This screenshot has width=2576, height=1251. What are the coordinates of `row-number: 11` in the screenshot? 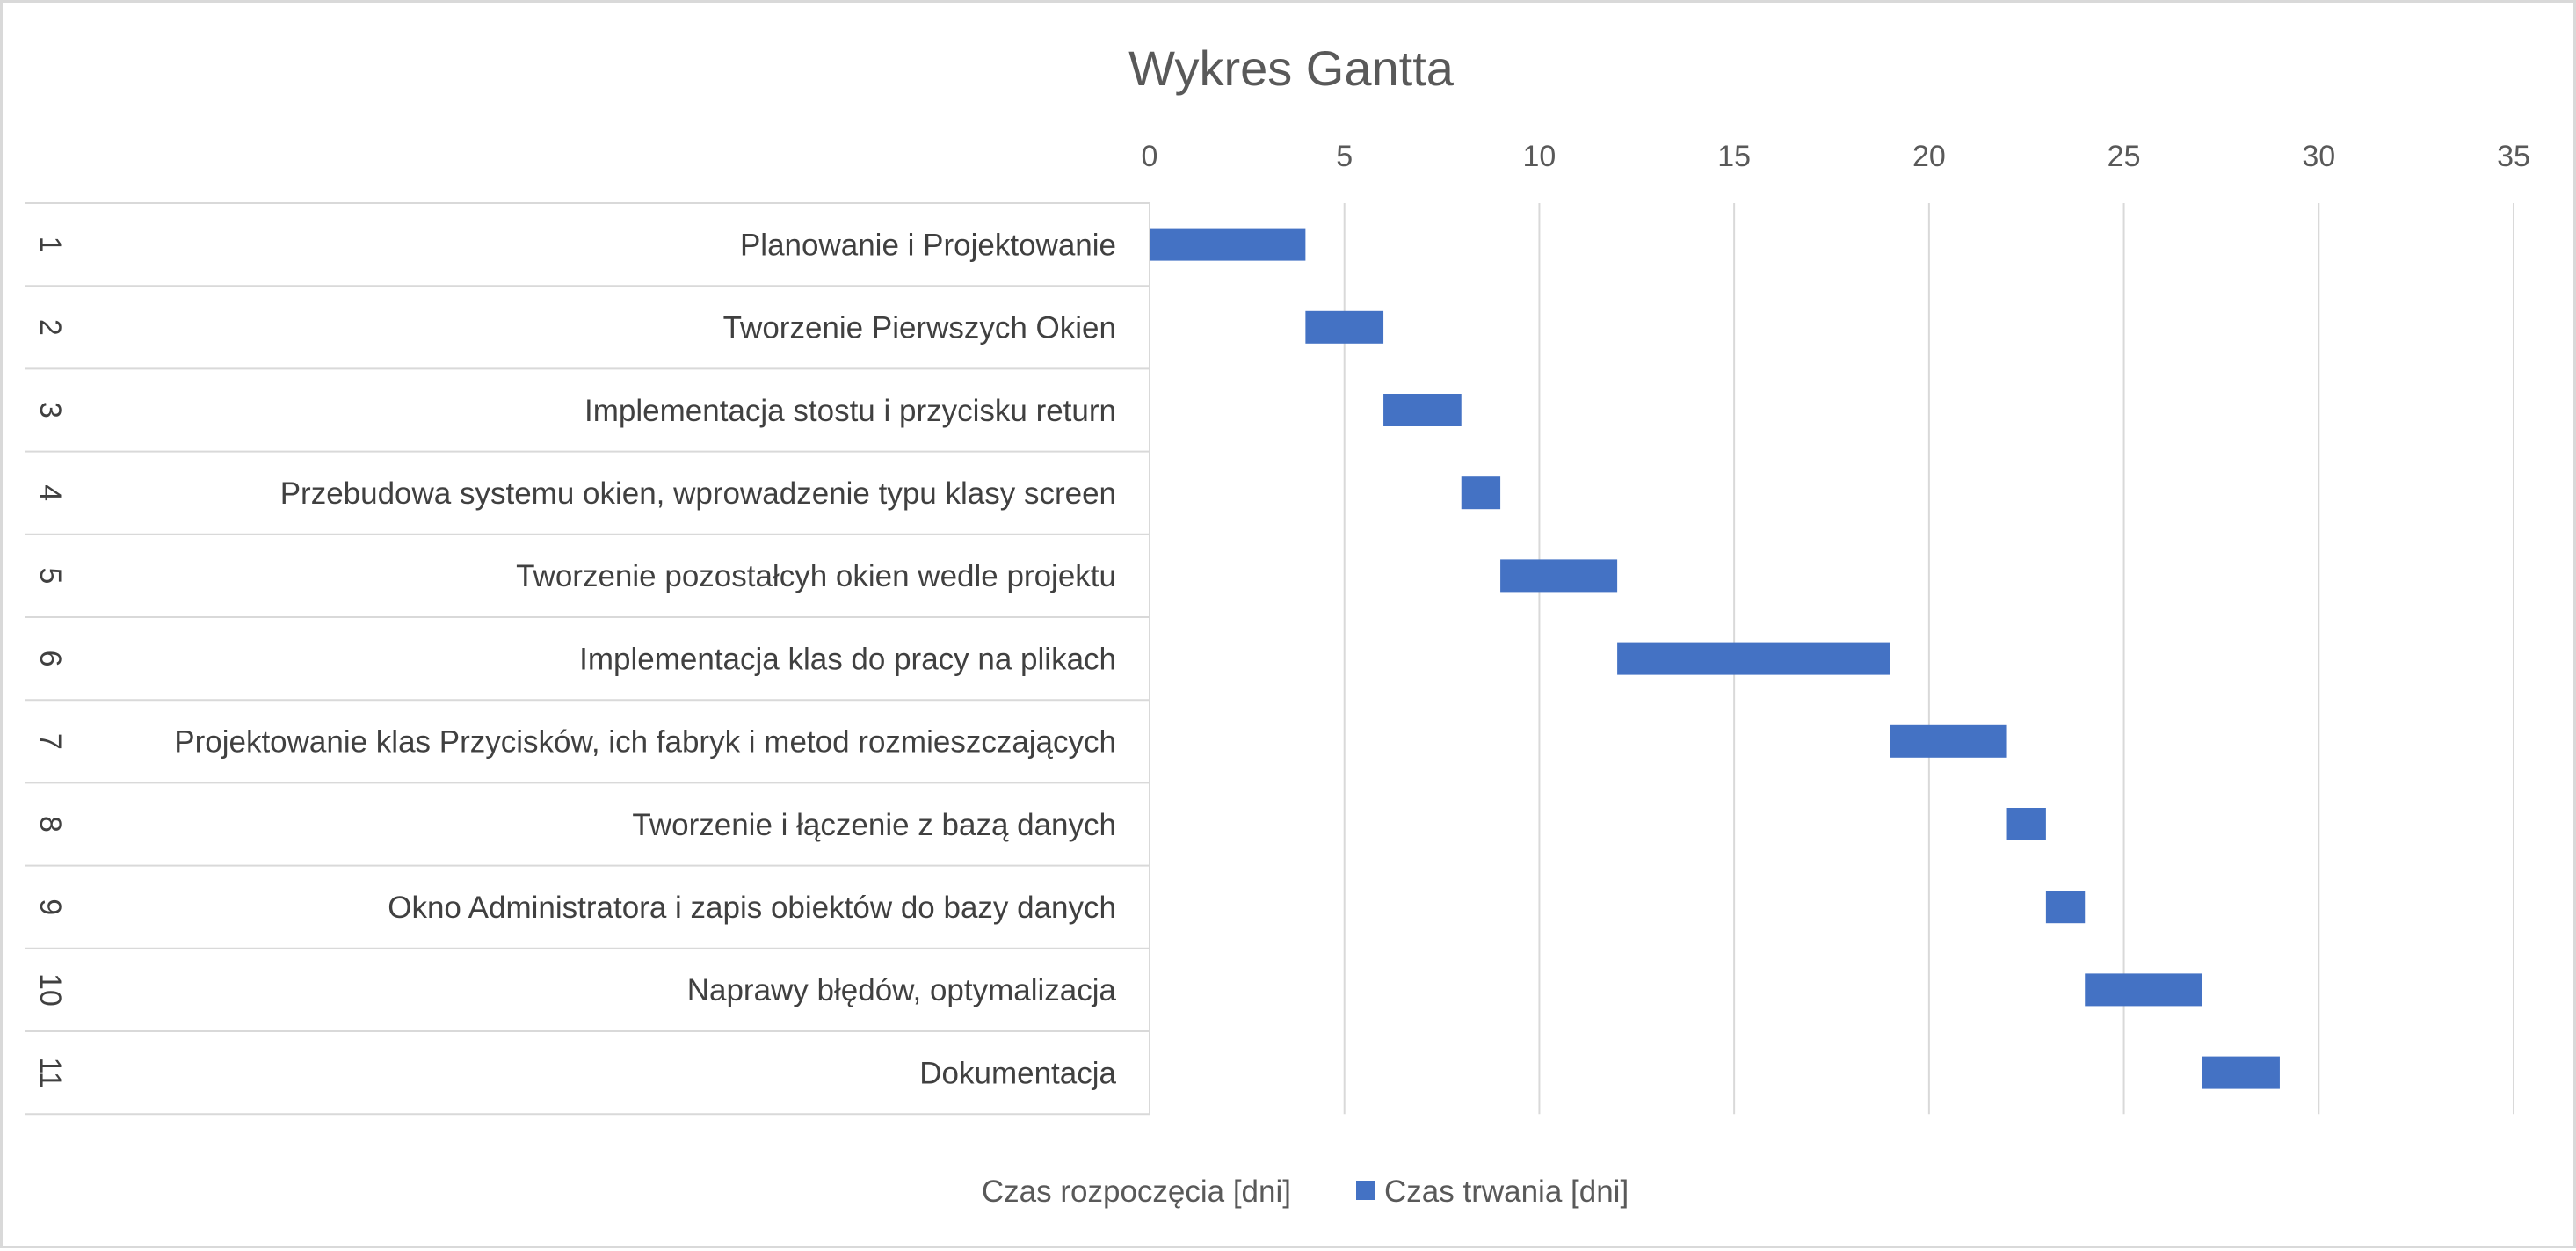 It's located at (50, 1072).